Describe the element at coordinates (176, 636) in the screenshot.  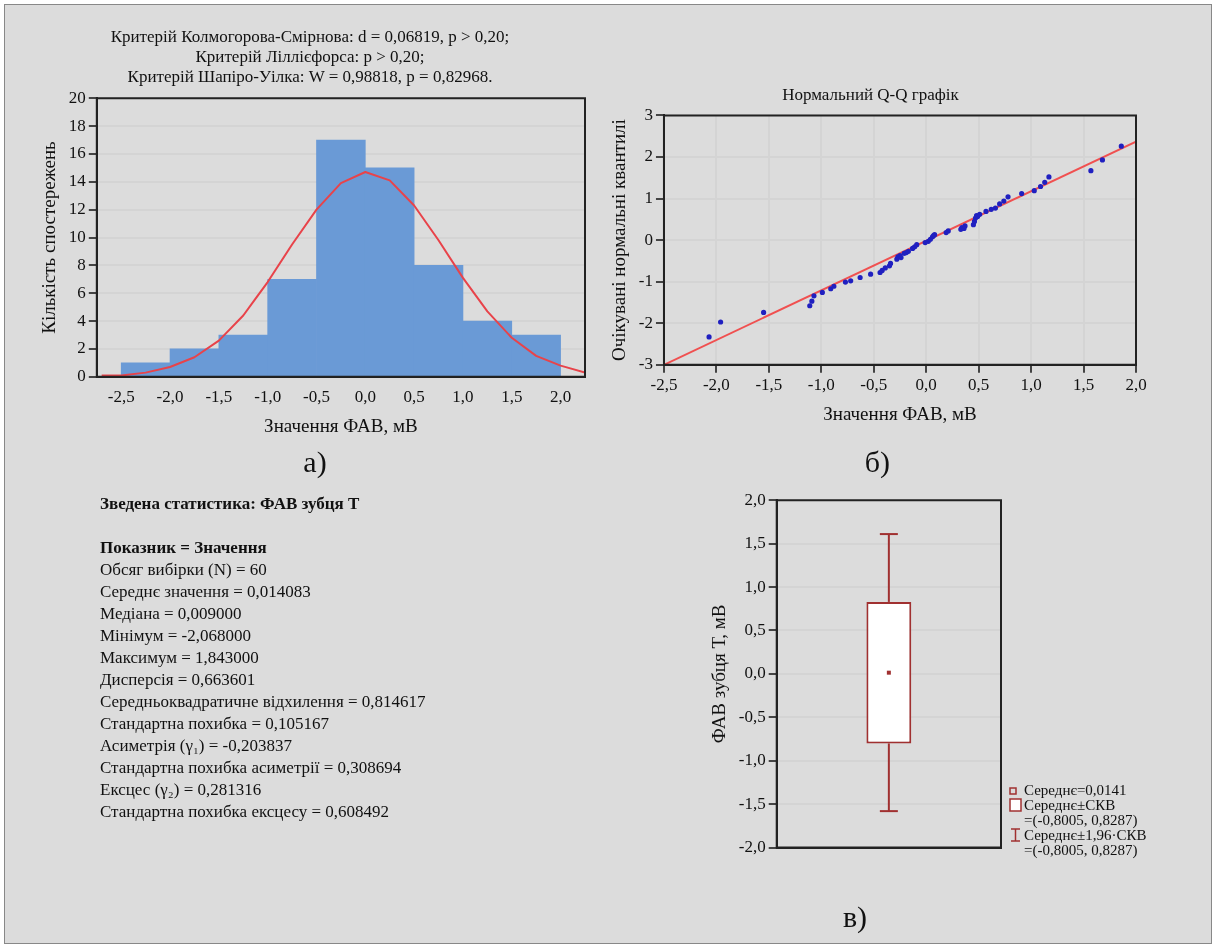
I see `text: Мінімум = -2,068000` at that location.